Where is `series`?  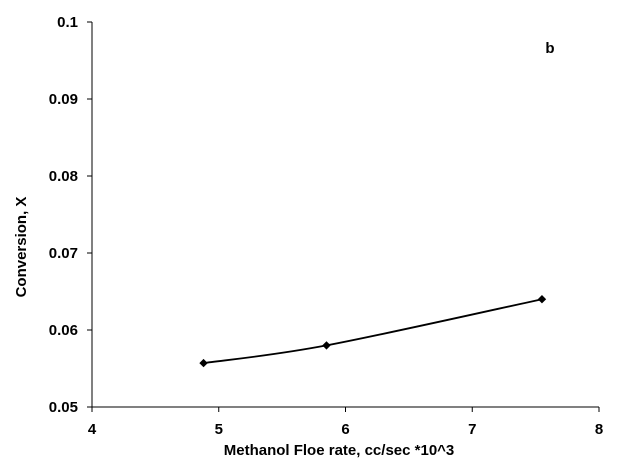
series is located at coordinates (373, 331).